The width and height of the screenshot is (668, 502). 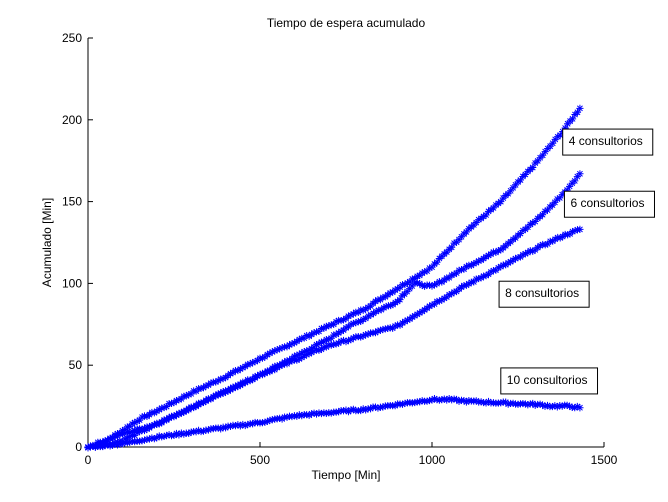 I want to click on annotation-3: 8 consultorios, so click(x=544, y=294).